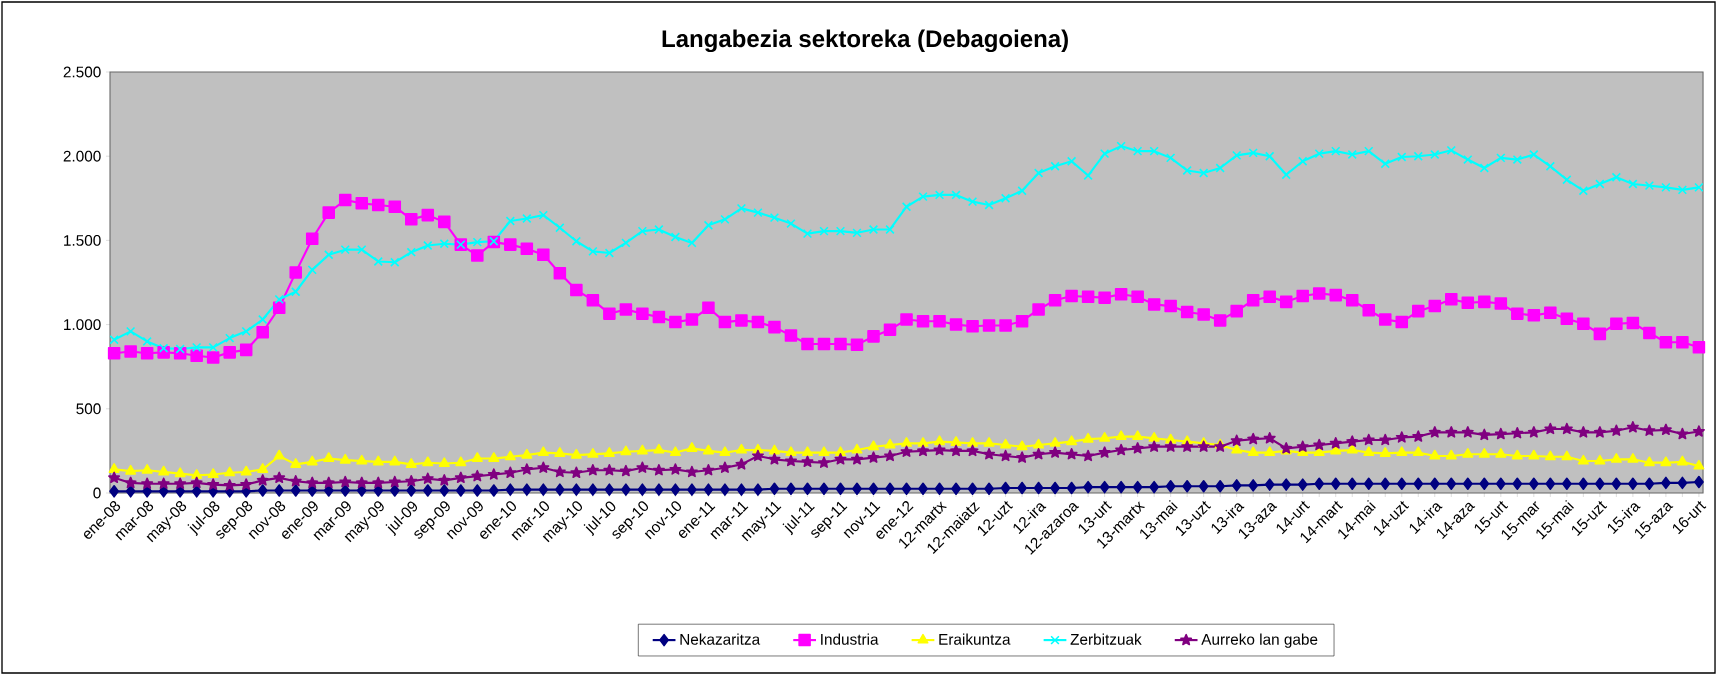  Describe the element at coordinates (82, 156) in the screenshot. I see `y-tick-label: 2.000` at that location.